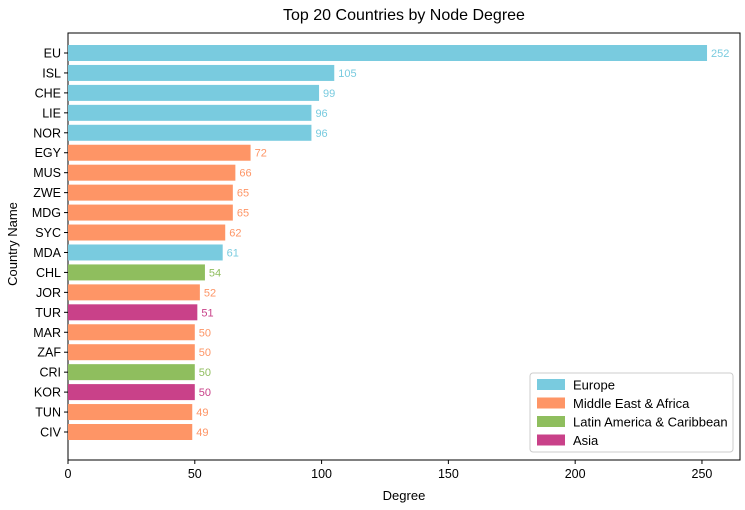 The width and height of the screenshot is (745, 510). I want to click on y-tick-label-zwe: ZWE, so click(47, 193).